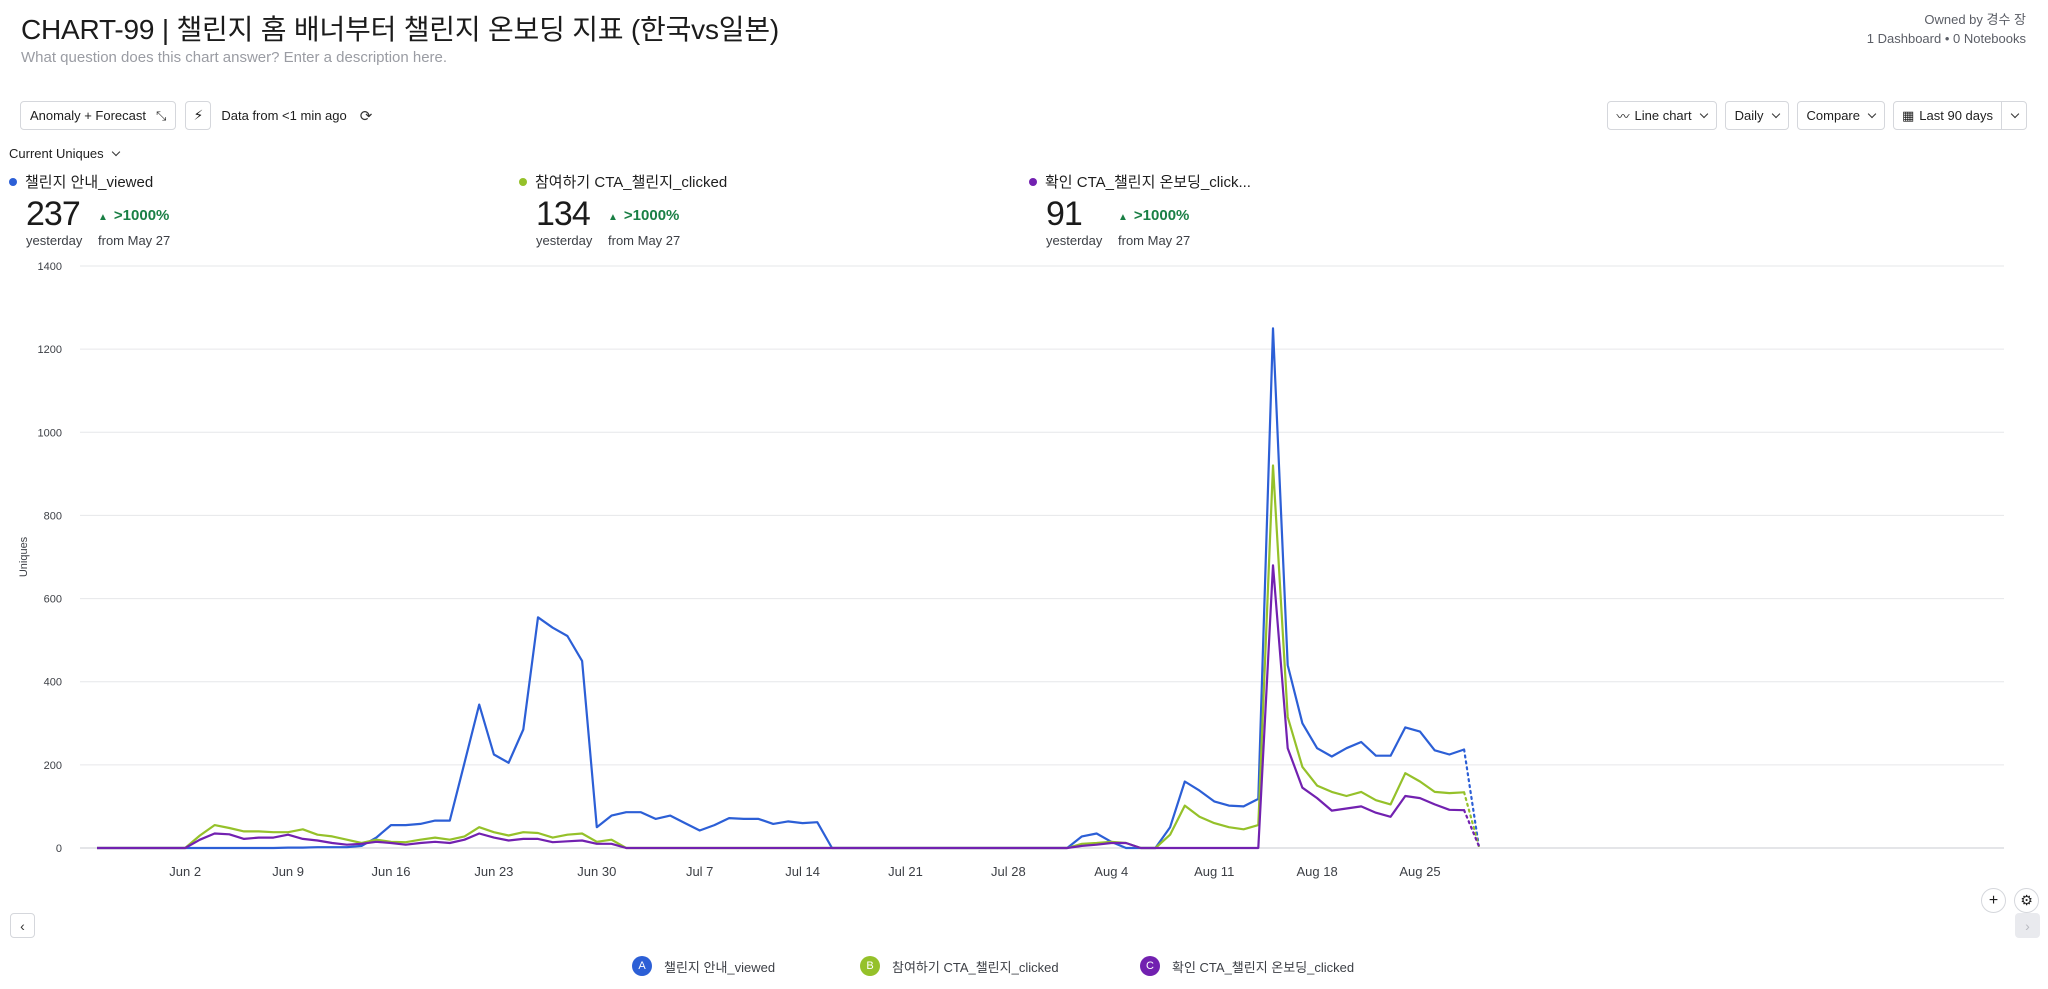 Image resolution: width=2048 pixels, height=989 pixels. Describe the element at coordinates (161, 115) in the screenshot. I see `forecast-wand-icon: ⤡` at that location.